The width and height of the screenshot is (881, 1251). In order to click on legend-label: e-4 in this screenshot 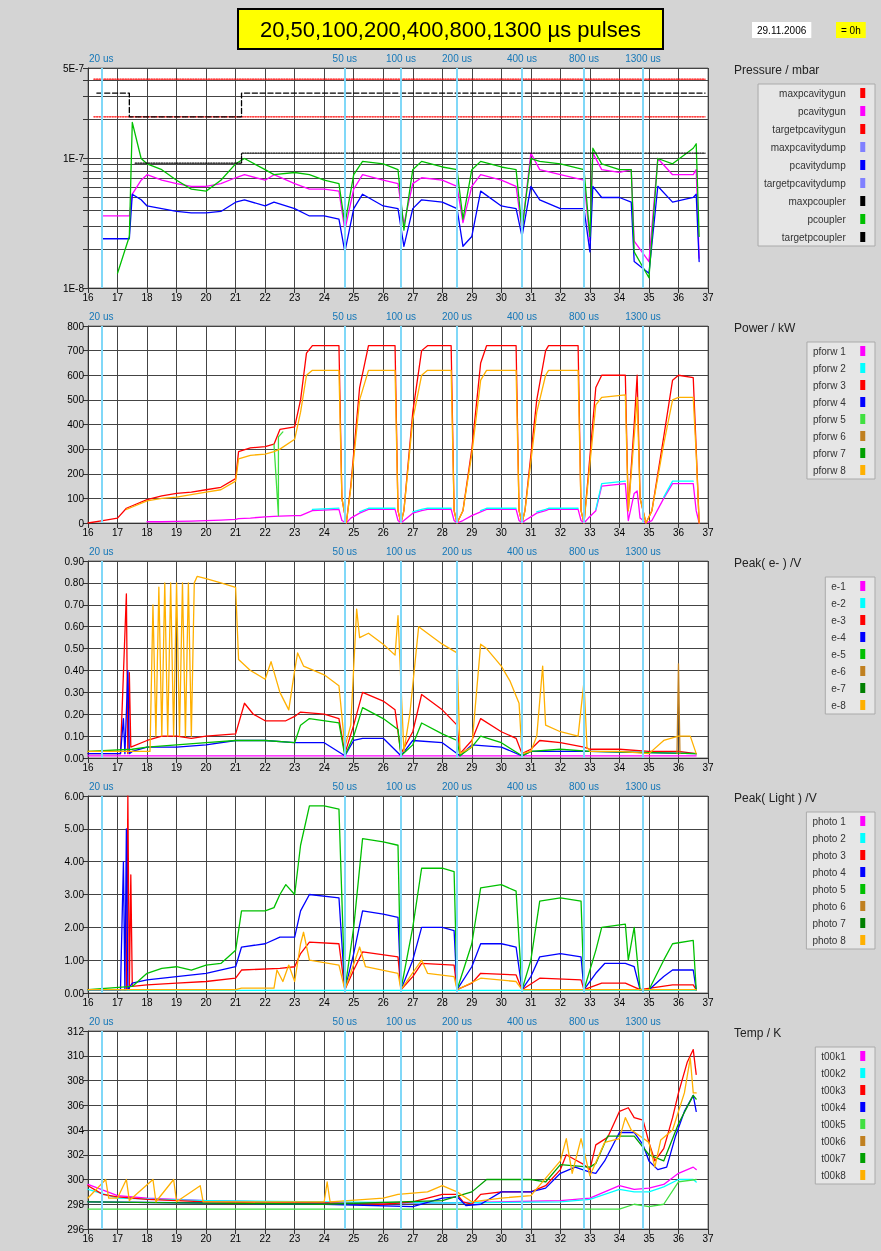, I will do `click(839, 637)`.